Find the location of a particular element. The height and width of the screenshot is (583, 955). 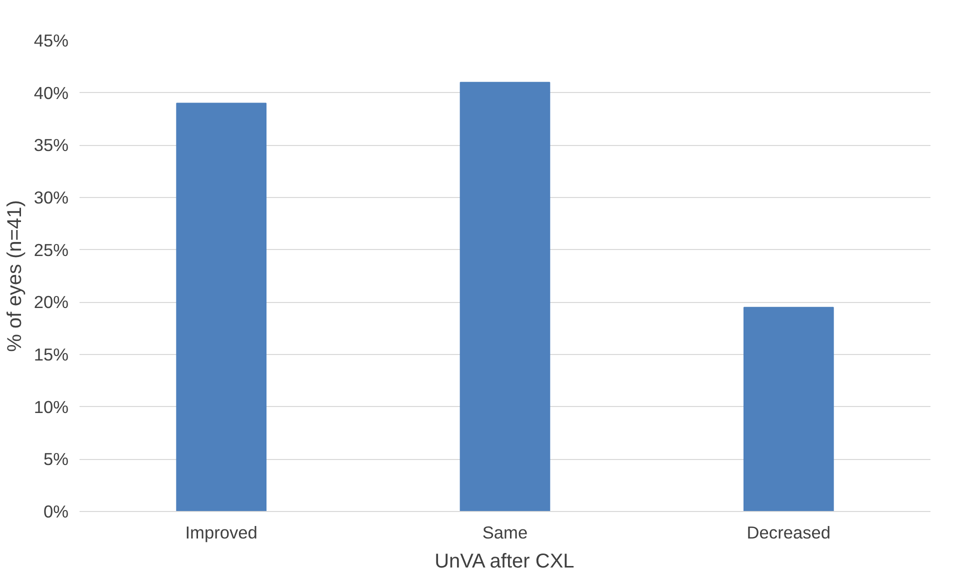

y-tick-label: 40% is located at coordinates (51, 92).